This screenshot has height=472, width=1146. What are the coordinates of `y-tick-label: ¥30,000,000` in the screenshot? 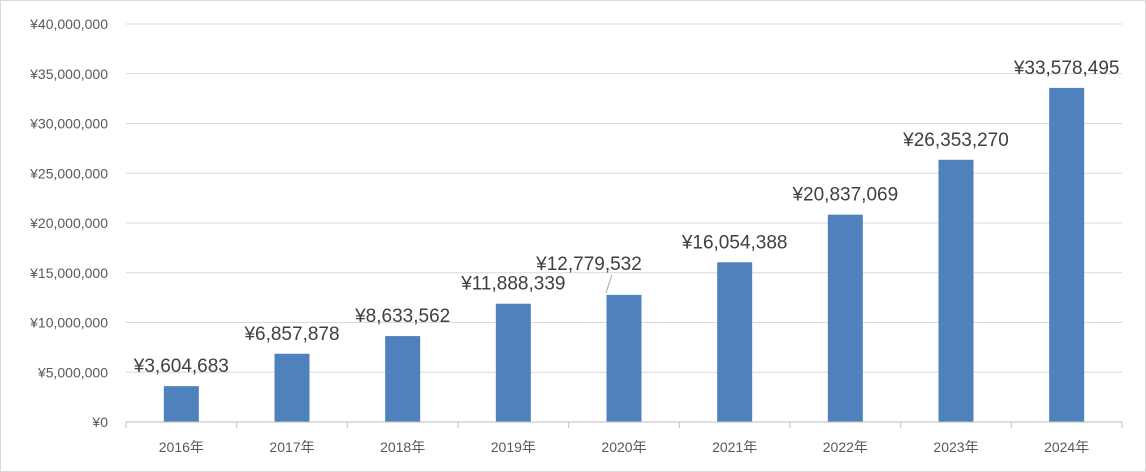 It's located at (68, 124).